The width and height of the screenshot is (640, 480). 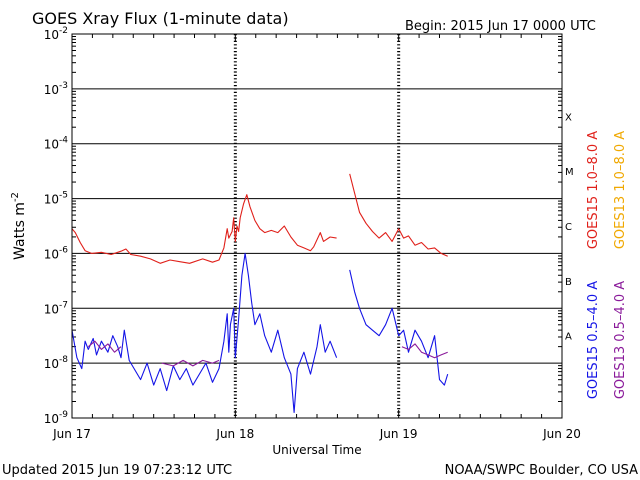 What do you see at coordinates (56, 418) in the screenshot?
I see `y-tick-label: 10⁻⁹` at bounding box center [56, 418].